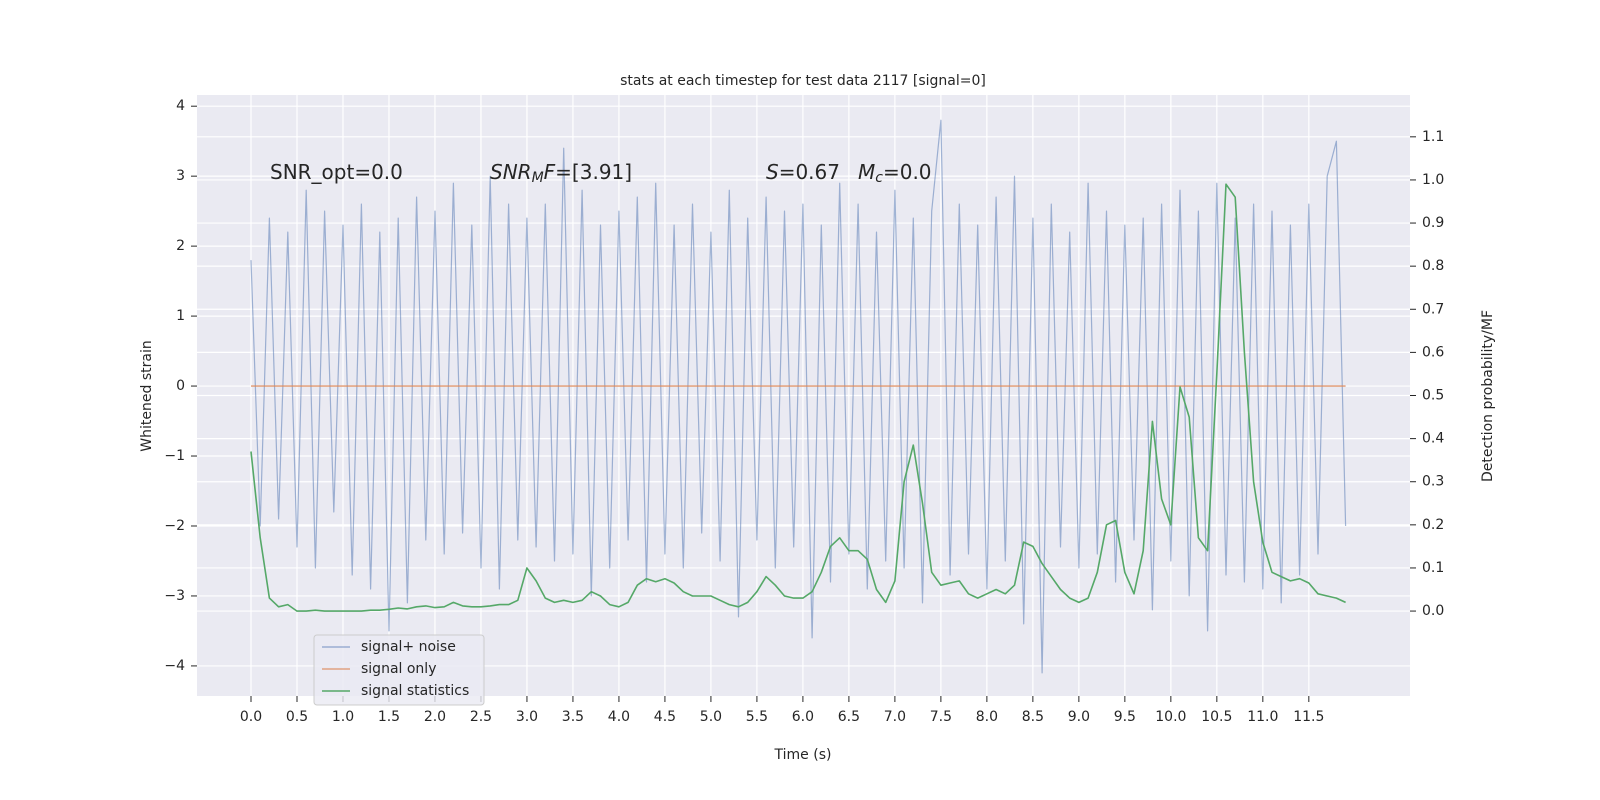  Describe the element at coordinates (1433, 568) in the screenshot. I see `y2-tick-label: 0.1` at that location.